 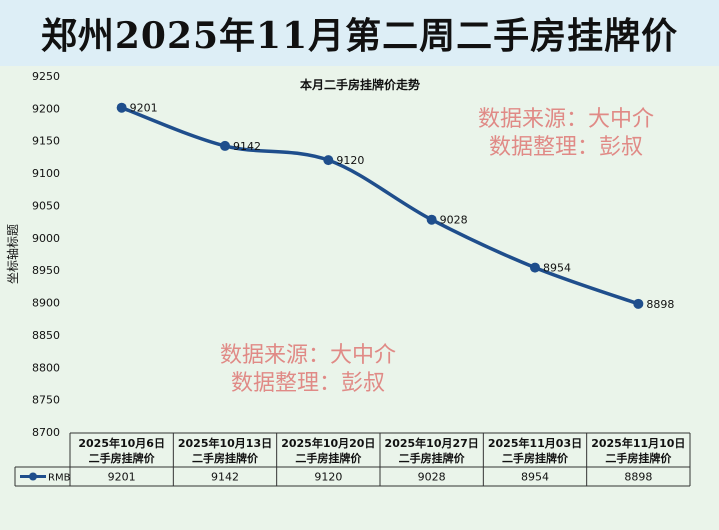 What do you see at coordinates (432, 443) in the screenshot?
I see `x-tick-label: 2025年10月27日` at bounding box center [432, 443].